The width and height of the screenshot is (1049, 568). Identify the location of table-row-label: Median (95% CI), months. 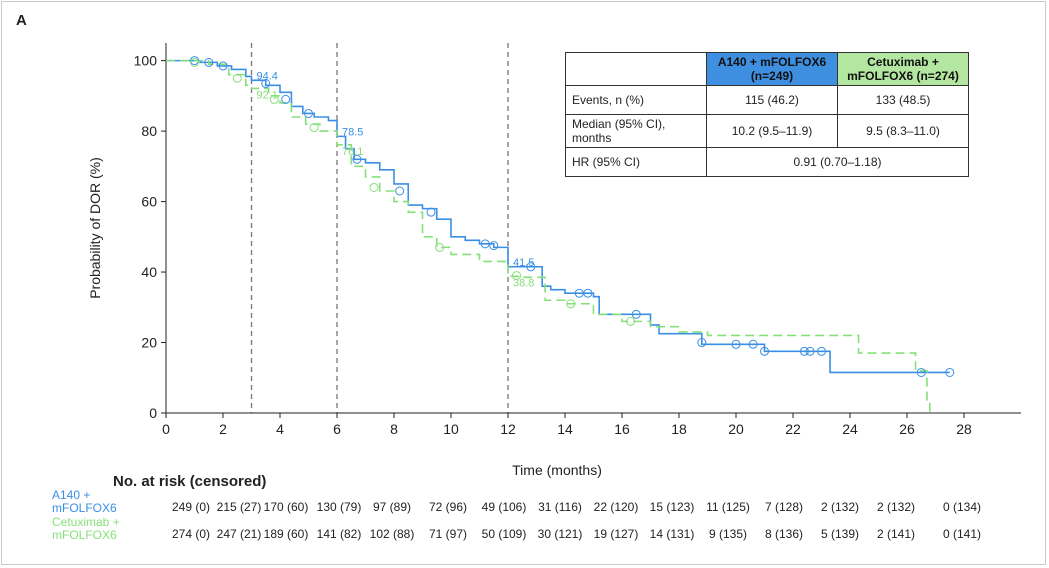
(636, 131).